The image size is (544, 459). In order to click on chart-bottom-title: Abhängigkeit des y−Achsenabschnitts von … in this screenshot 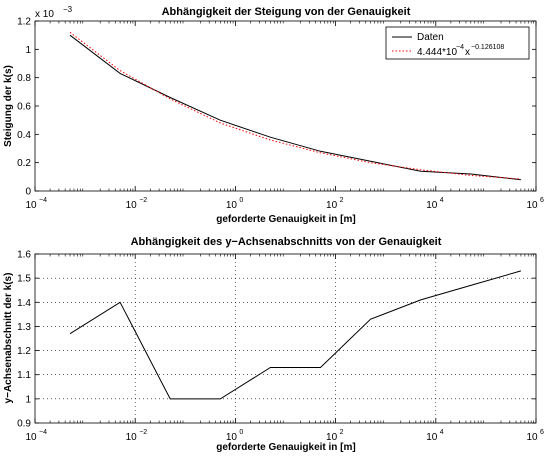, I will do `click(286, 242)`.